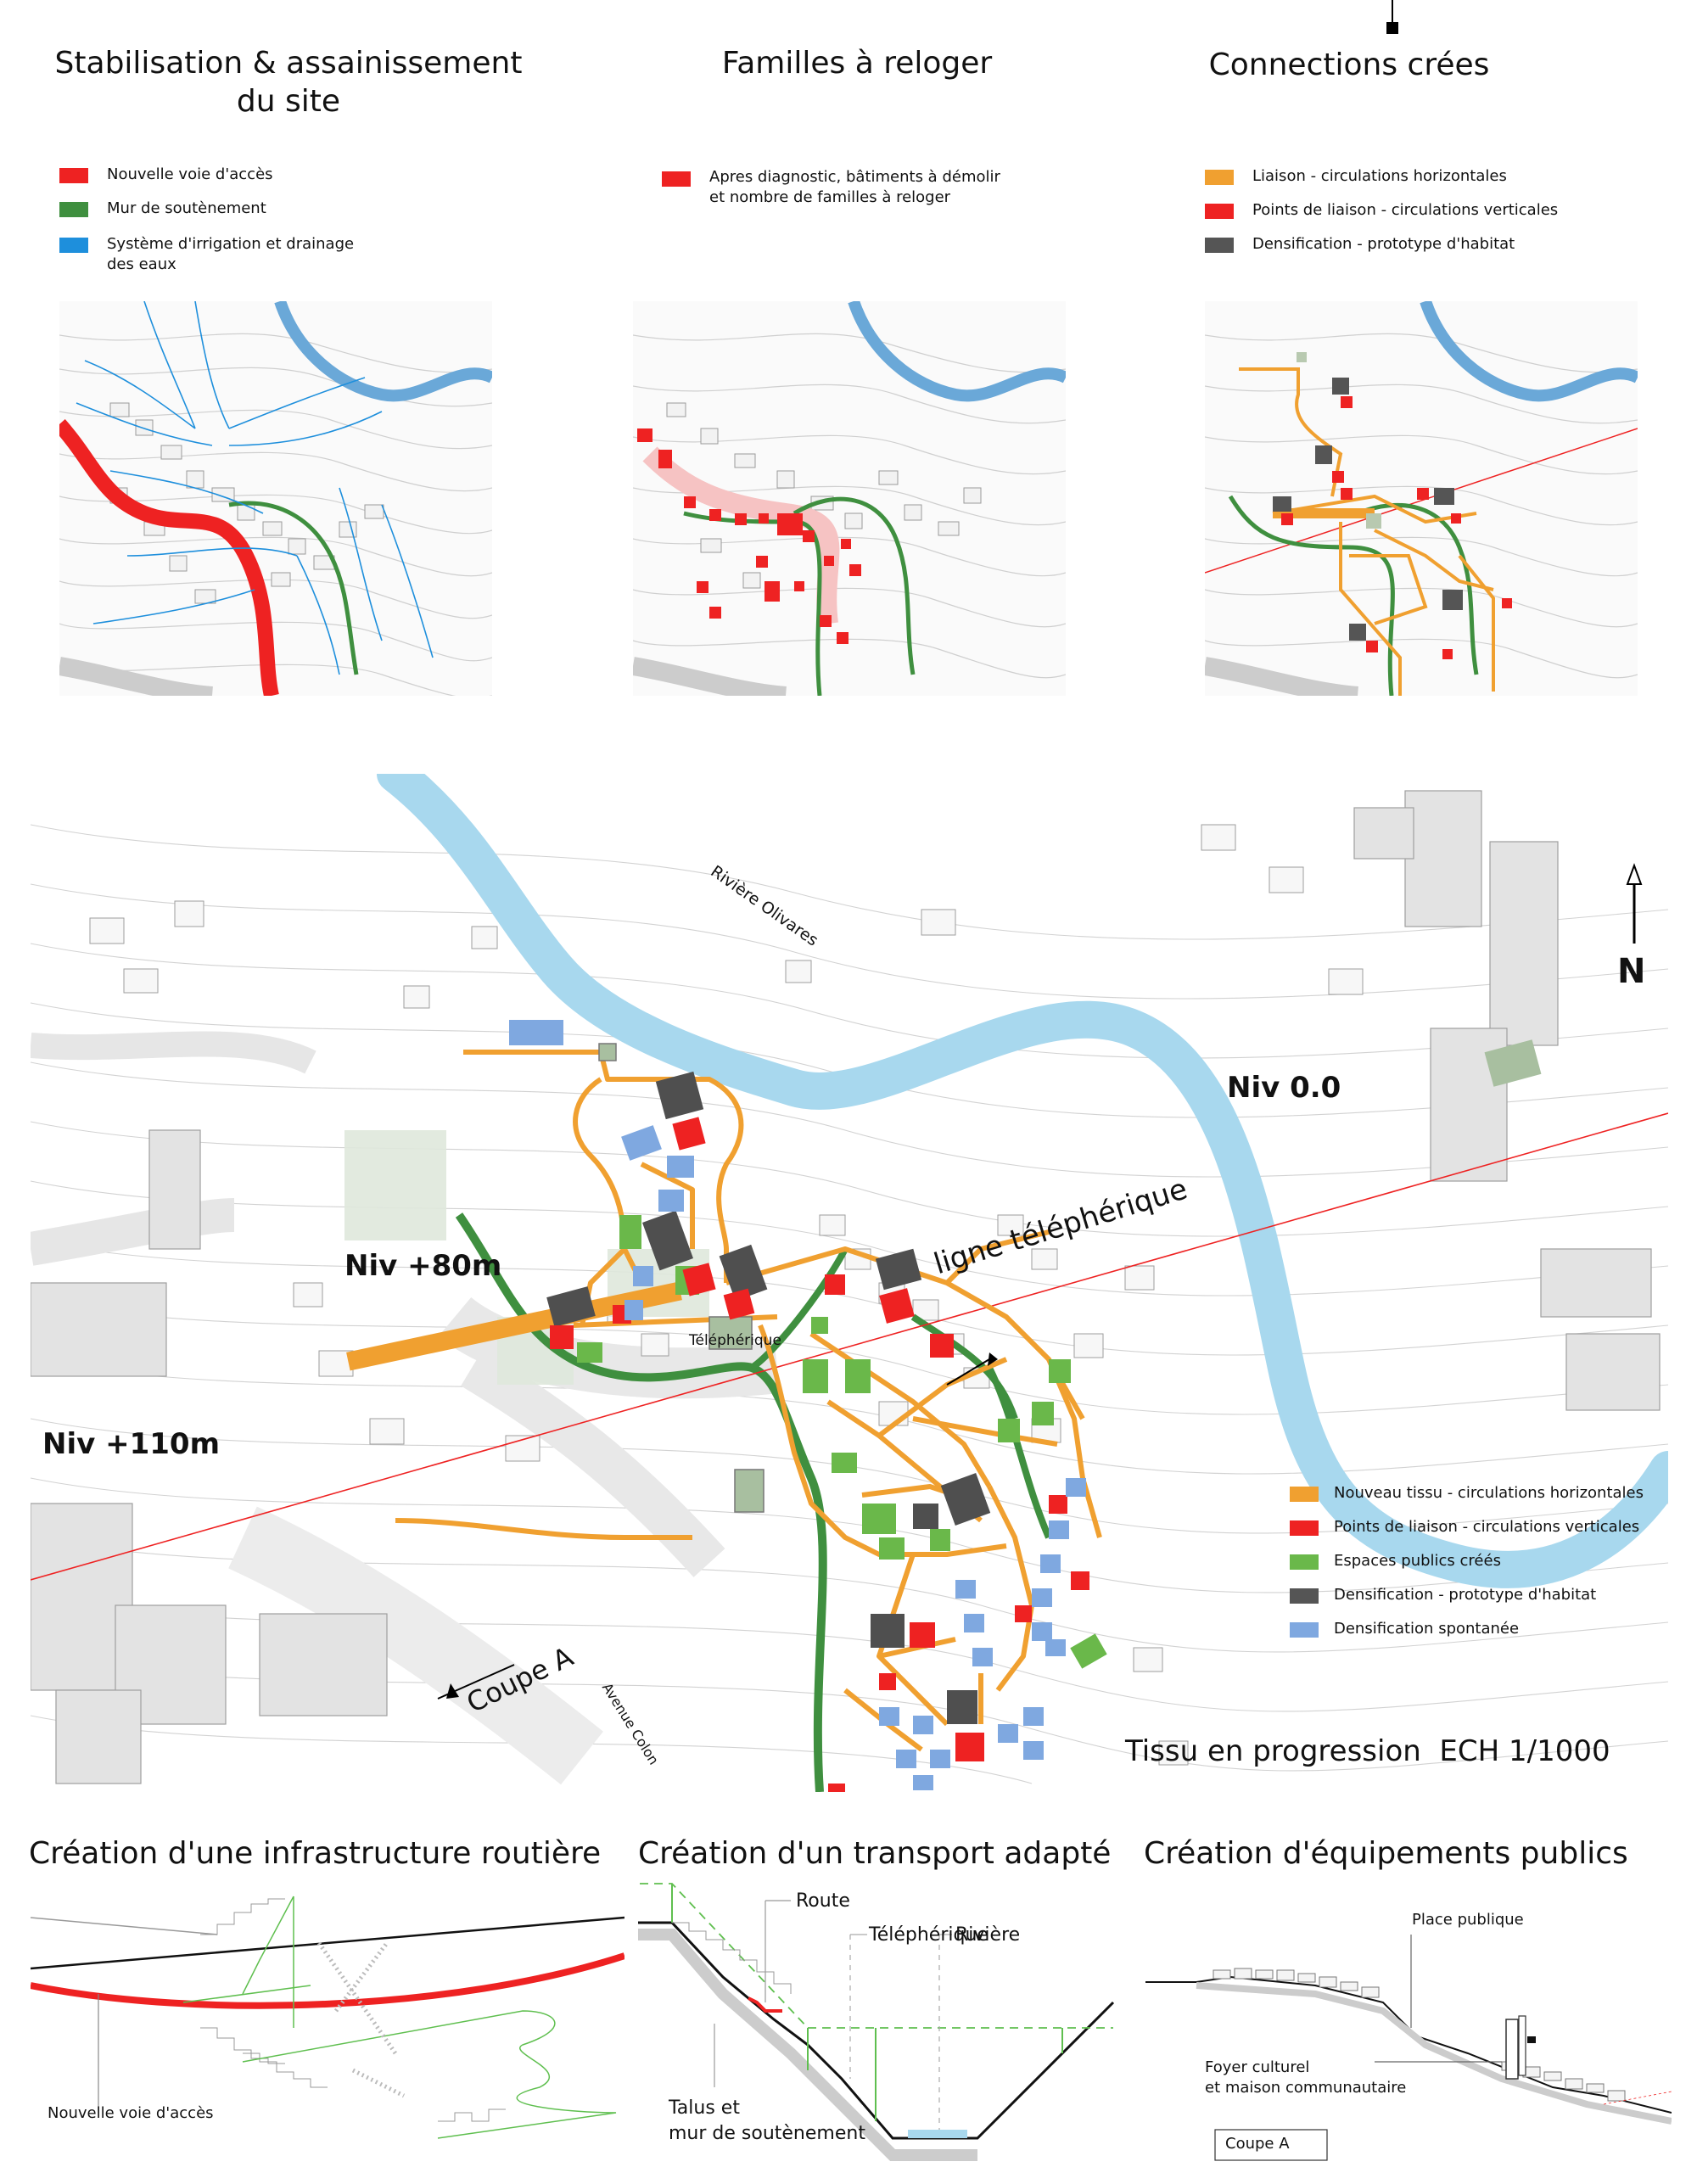 The image size is (1697, 2184). What do you see at coordinates (1392, 28) in the screenshot?
I see `top-marker` at bounding box center [1392, 28].